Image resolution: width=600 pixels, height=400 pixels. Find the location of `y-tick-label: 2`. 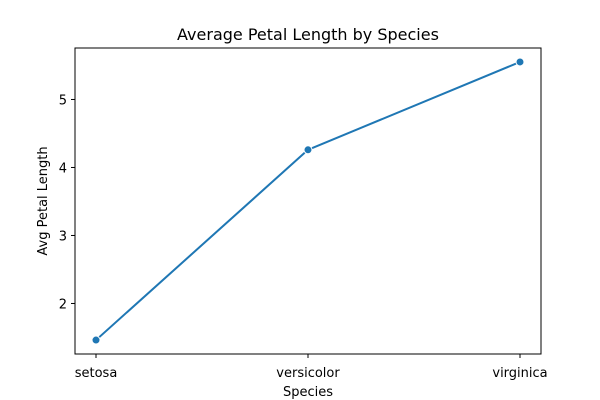

y-tick-label: 2 is located at coordinates (63, 304).